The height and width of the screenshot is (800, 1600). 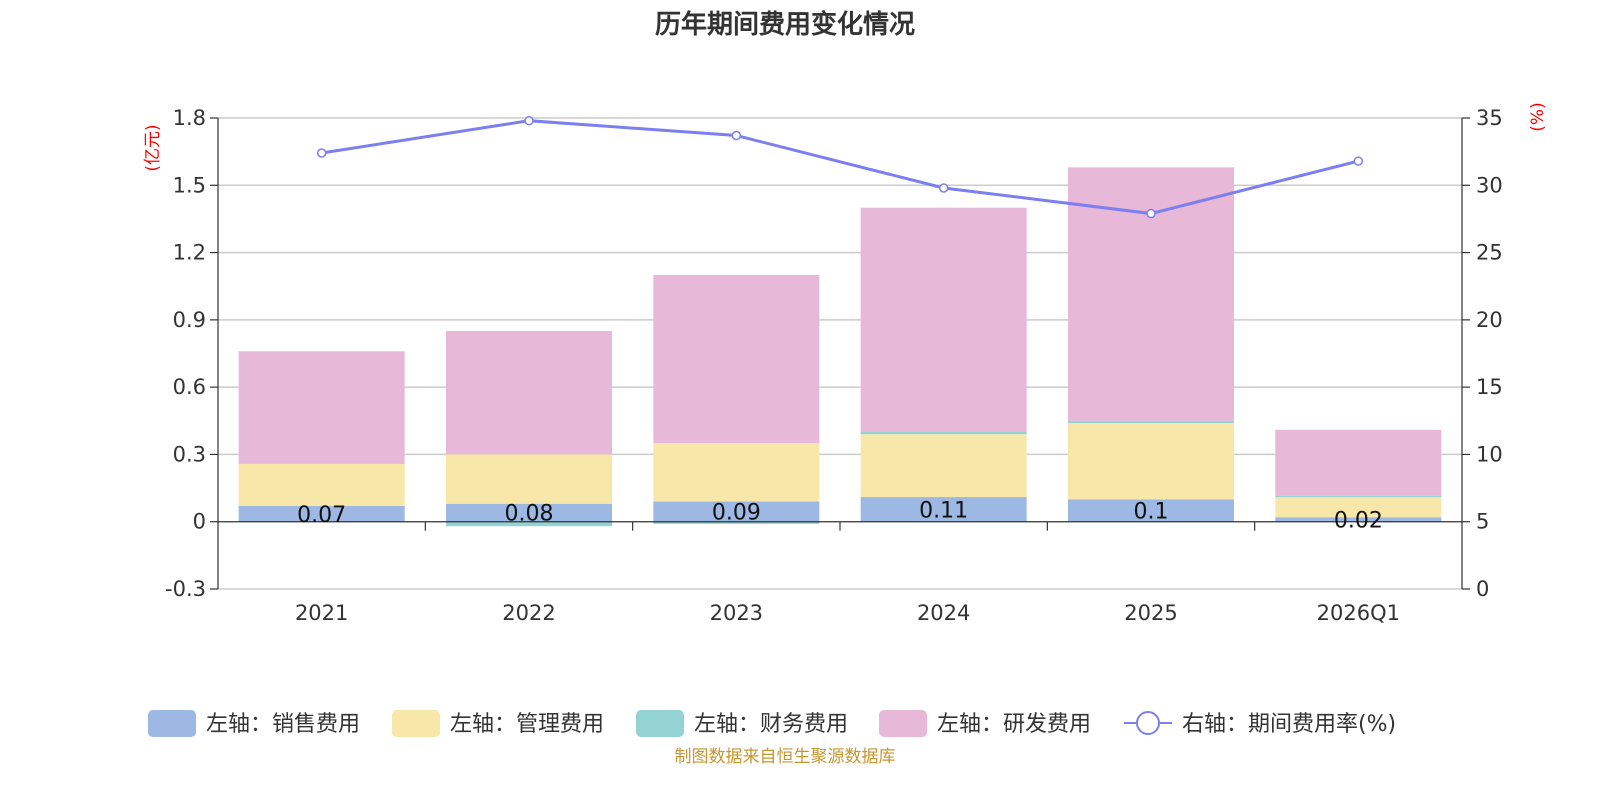 I want to click on right-tick-label: 25, so click(x=1489, y=253).